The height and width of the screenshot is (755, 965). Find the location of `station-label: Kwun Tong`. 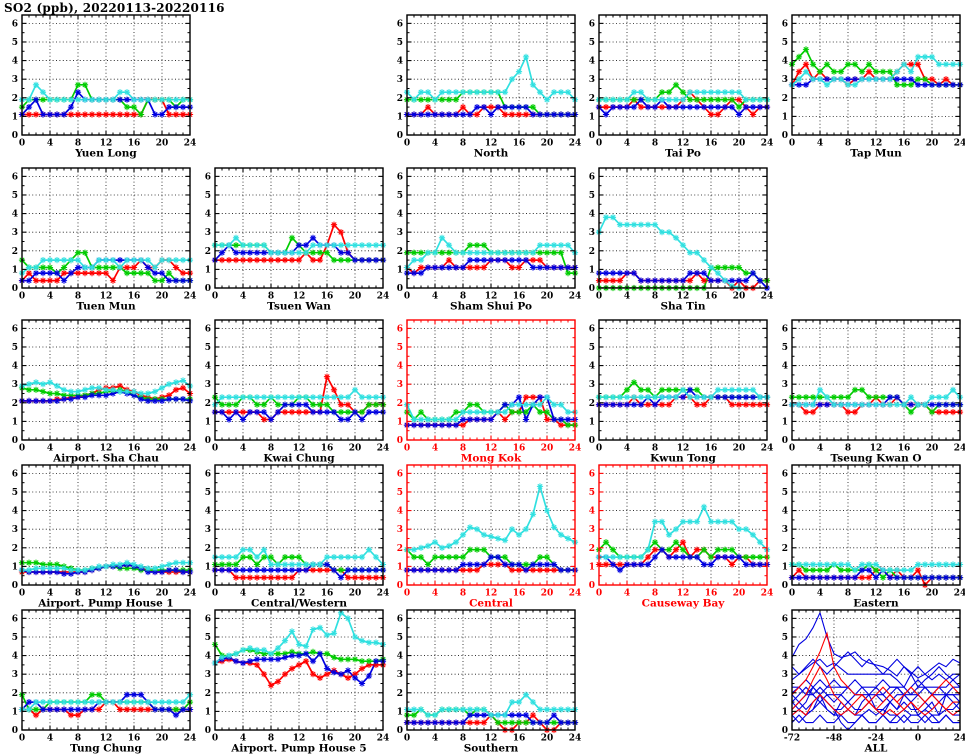

station-label: Kwun Tong is located at coordinates (683, 459).